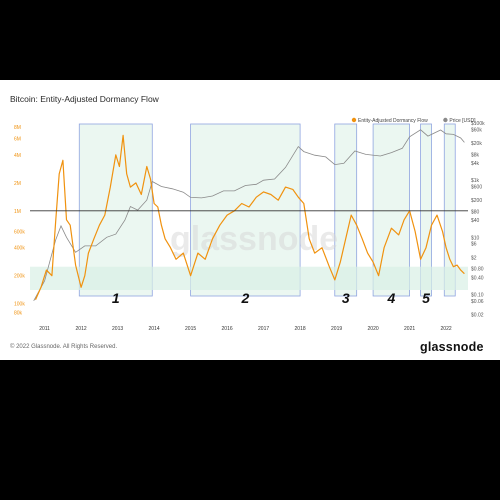  I want to click on cycle-label-5: 5, so click(426, 298).